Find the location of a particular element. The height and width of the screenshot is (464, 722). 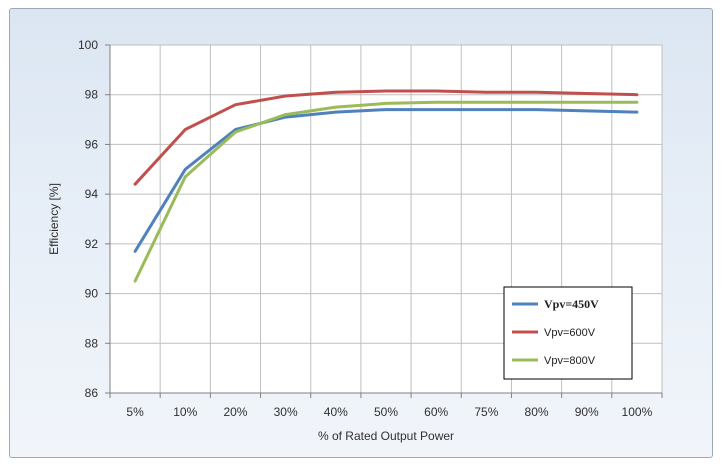

x-tick-label: 100% is located at coordinates (637, 412).